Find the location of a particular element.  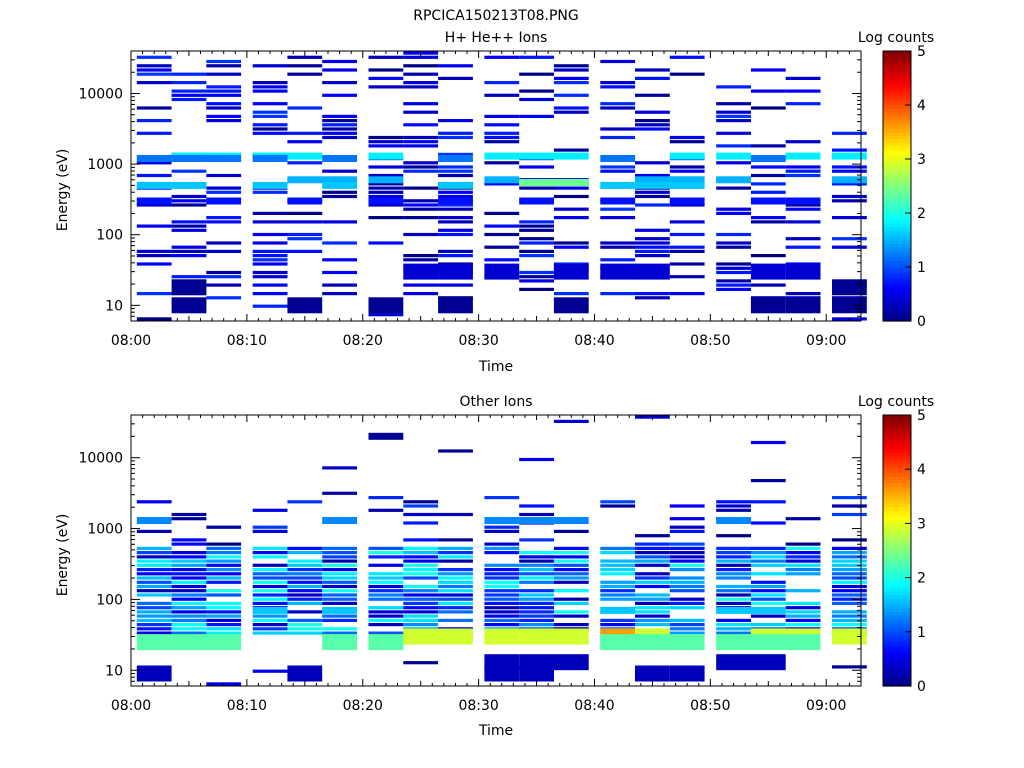

colorbar-tick-label: 3 is located at coordinates (921, 524).